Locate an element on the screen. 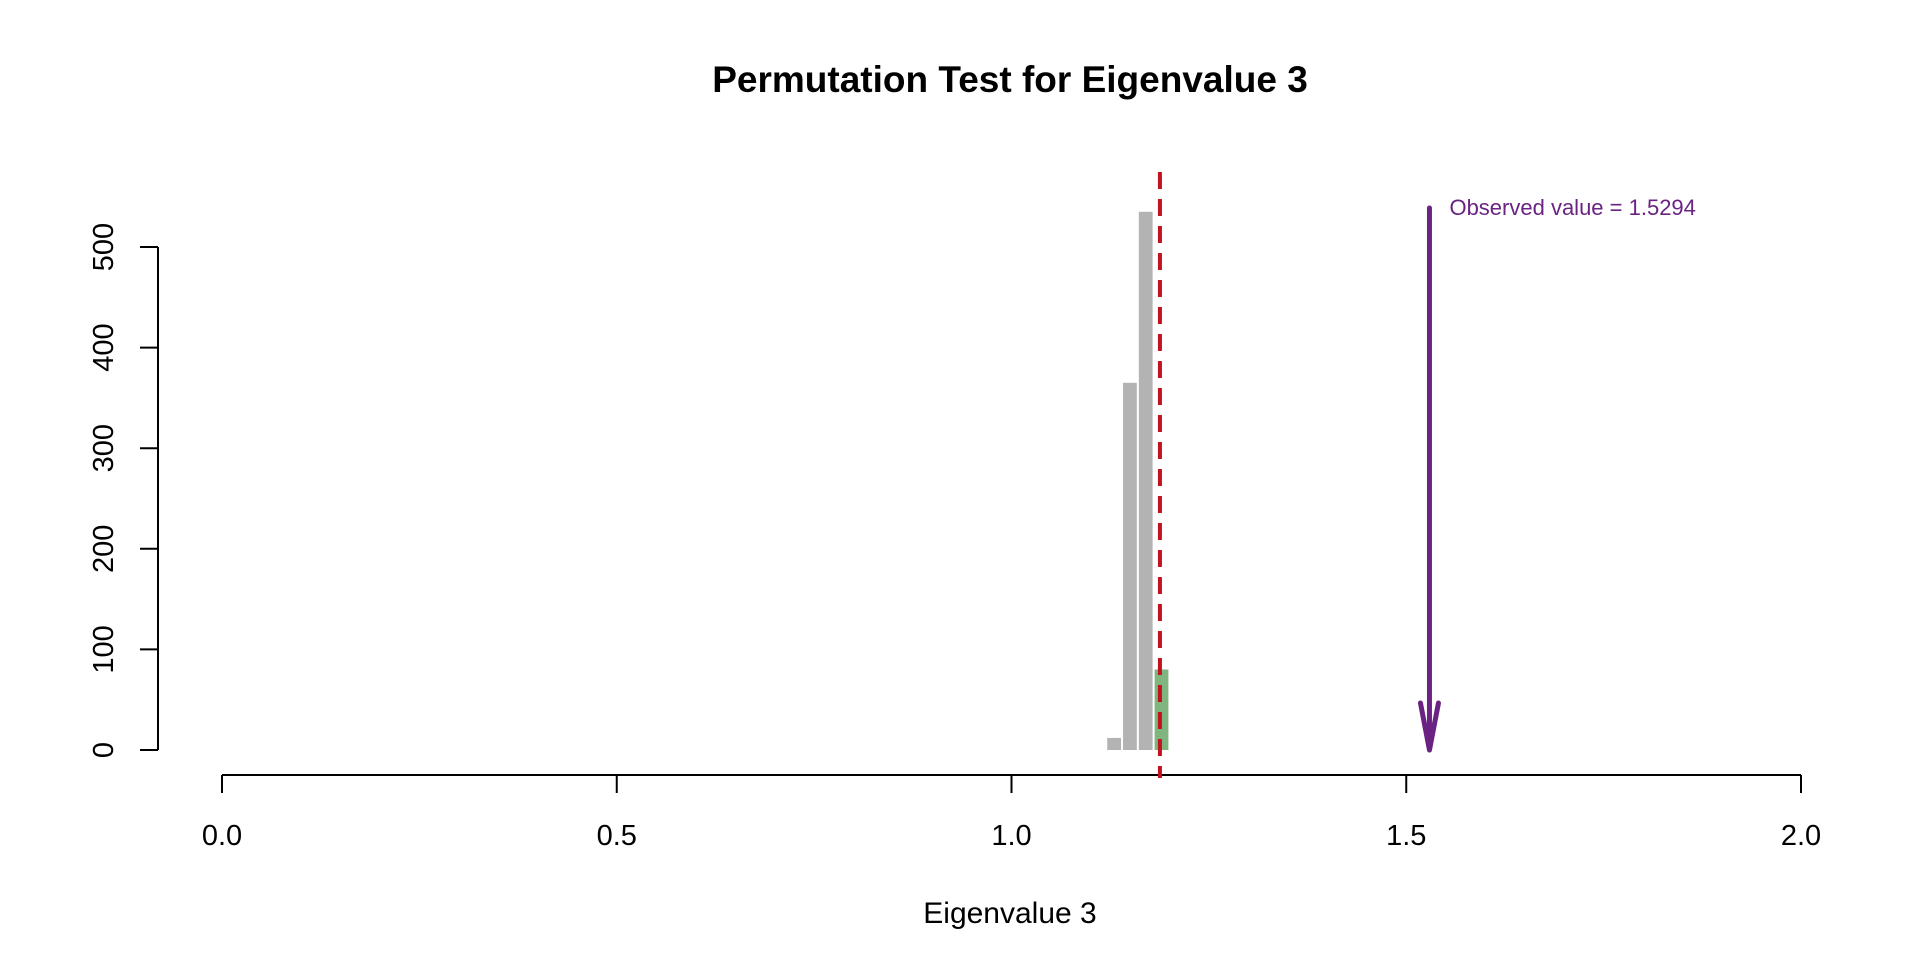  x-tick-label: 0.5 is located at coordinates (617, 836).